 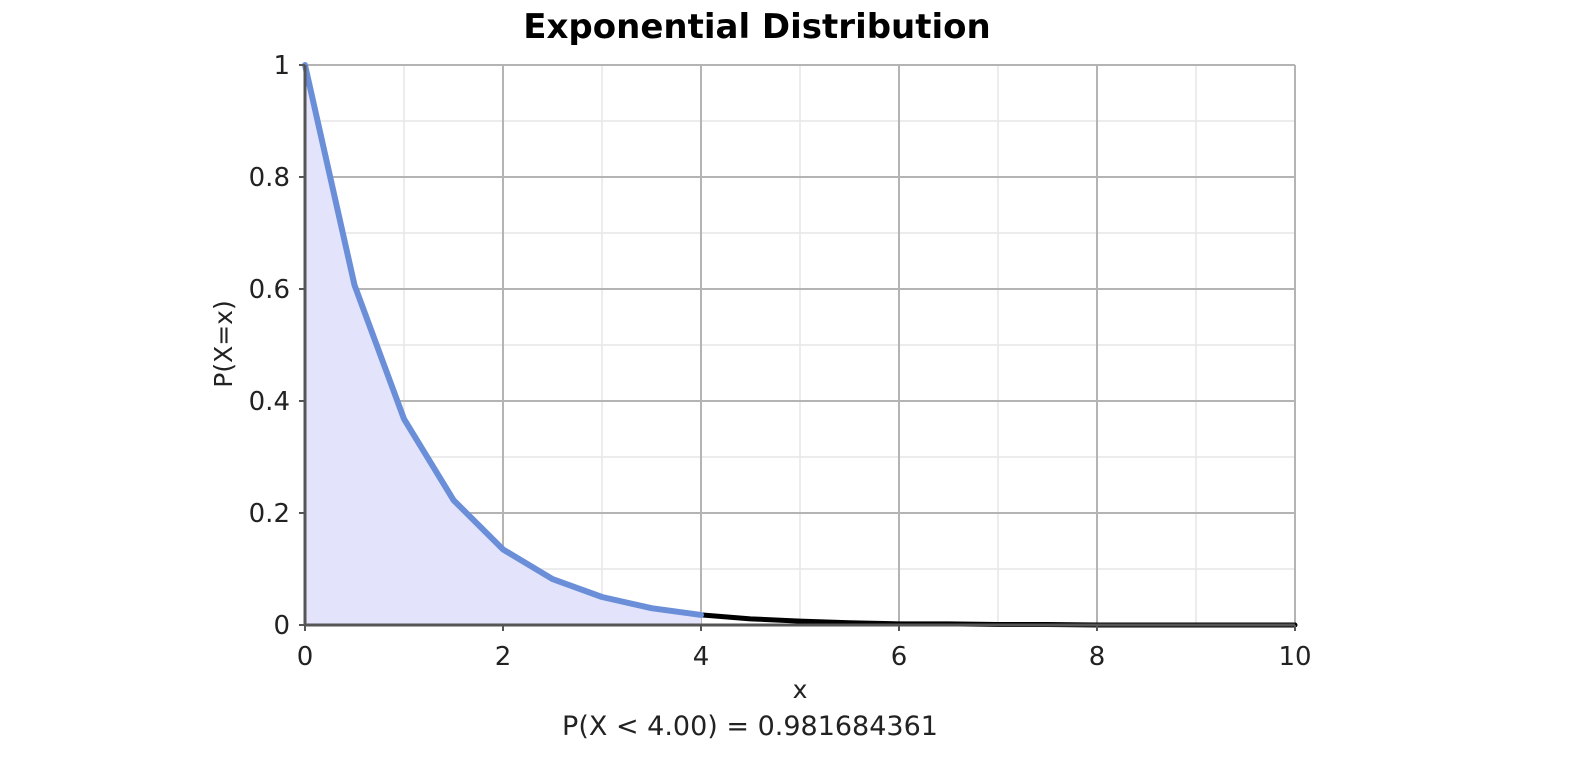 What do you see at coordinates (269, 514) in the screenshot?
I see `y-tick-label: 0.2` at bounding box center [269, 514].